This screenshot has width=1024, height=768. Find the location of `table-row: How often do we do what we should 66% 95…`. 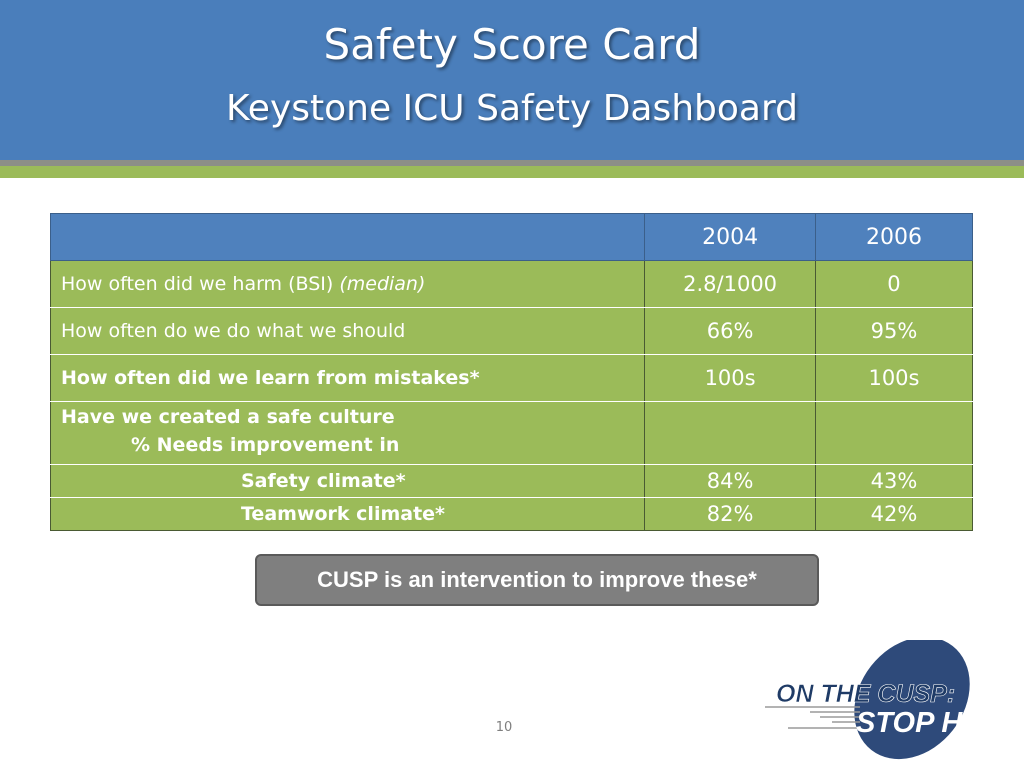

table-row: How often do we do what we should 66% 95… is located at coordinates (511, 331).